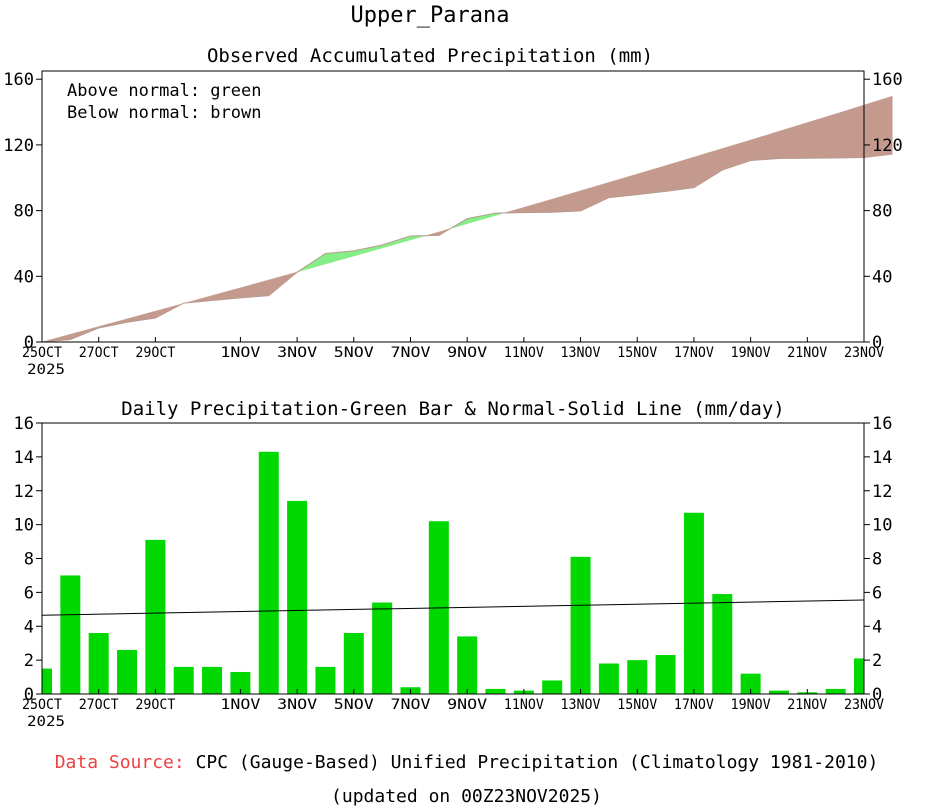 This screenshot has width=933, height=809. Describe the element at coordinates (240, 353) in the screenshot. I see `top-xtick-label: 1NOV` at that location.